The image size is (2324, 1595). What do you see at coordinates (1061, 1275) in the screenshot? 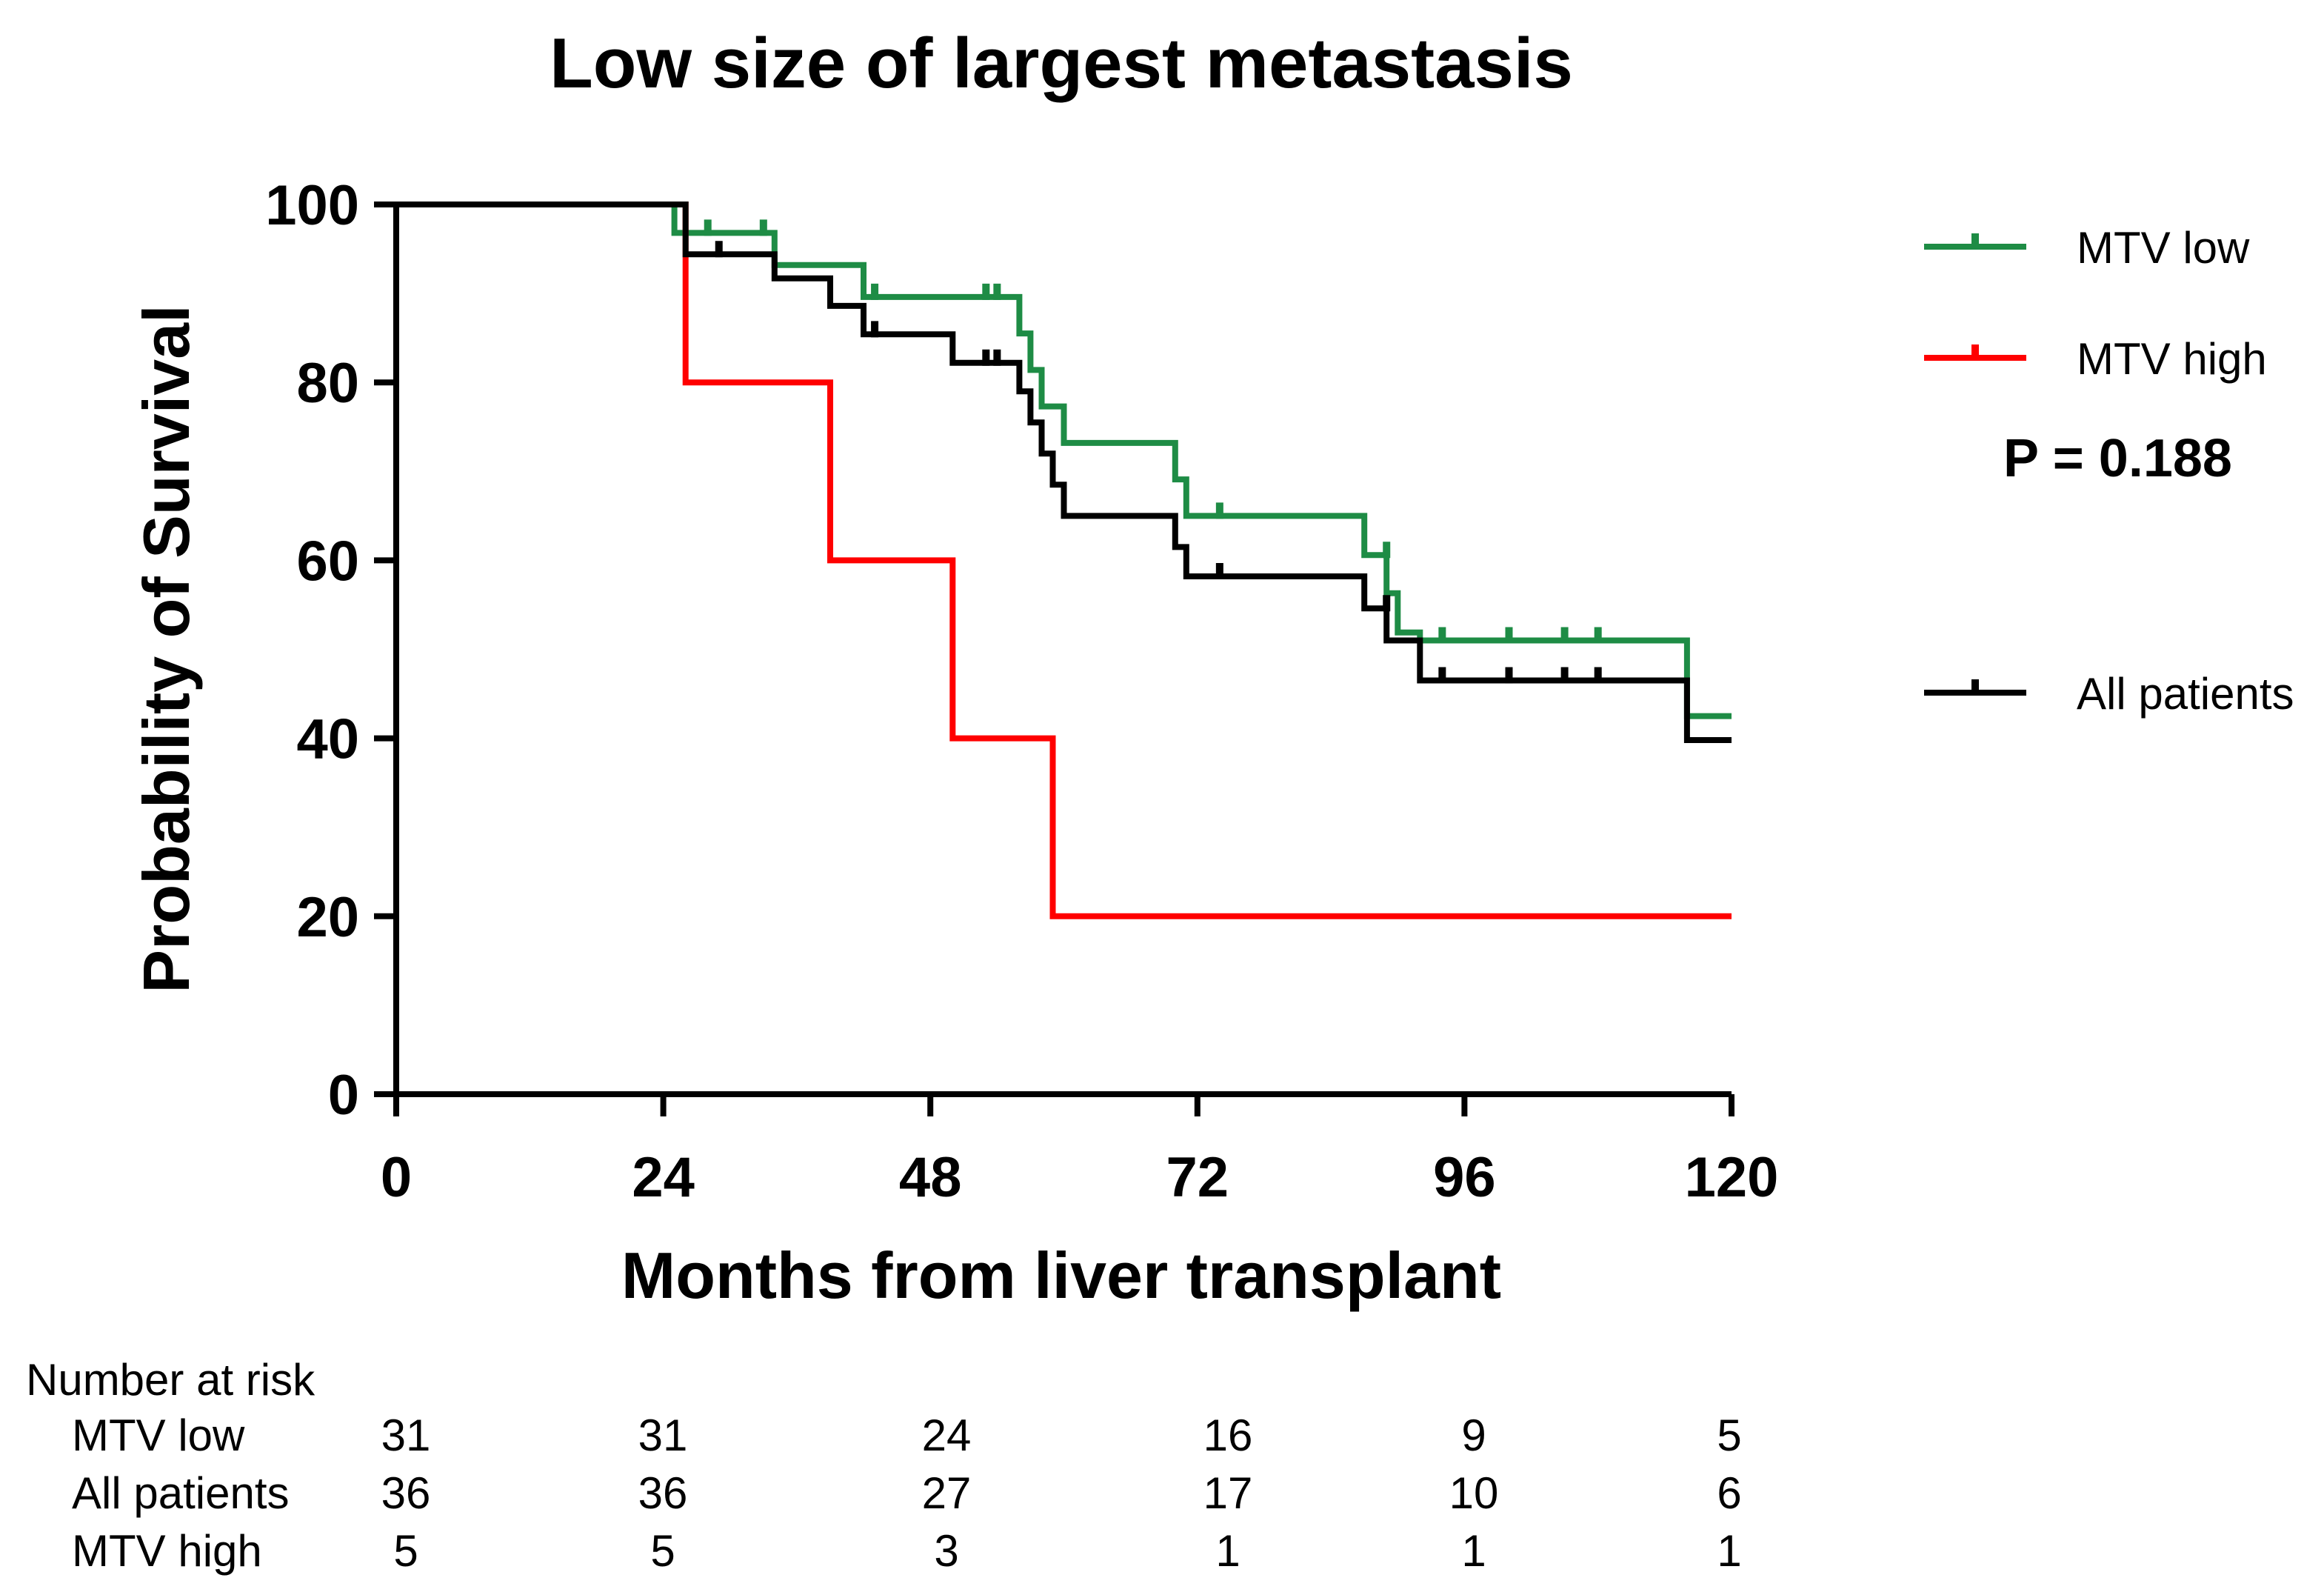
I see `x-axis-label: Months from liver transplant` at bounding box center [1061, 1275].